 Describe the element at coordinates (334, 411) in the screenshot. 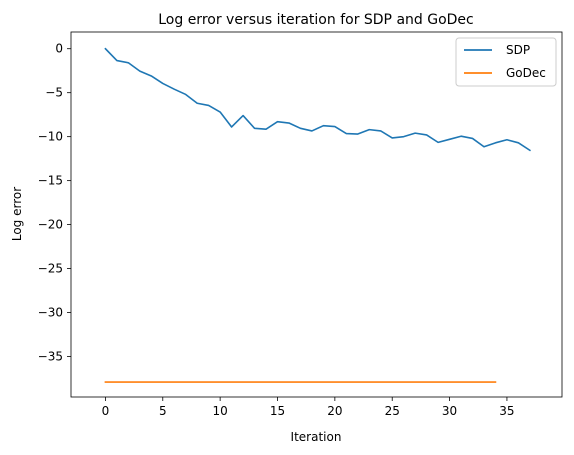

I see `x-tick-label: 20` at that location.